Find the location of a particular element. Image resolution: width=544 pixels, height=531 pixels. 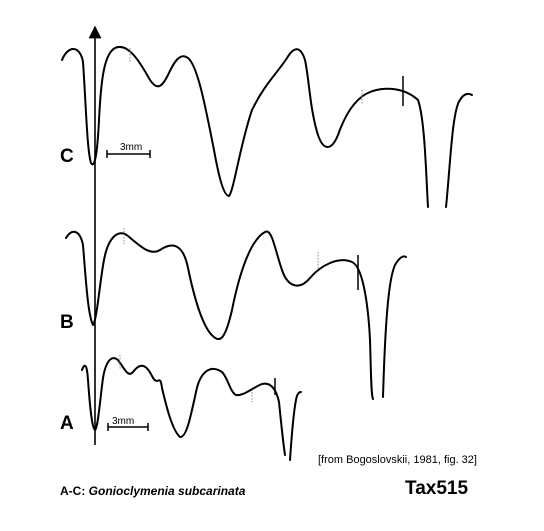

scale-label-c: 3mm is located at coordinates (131, 147).